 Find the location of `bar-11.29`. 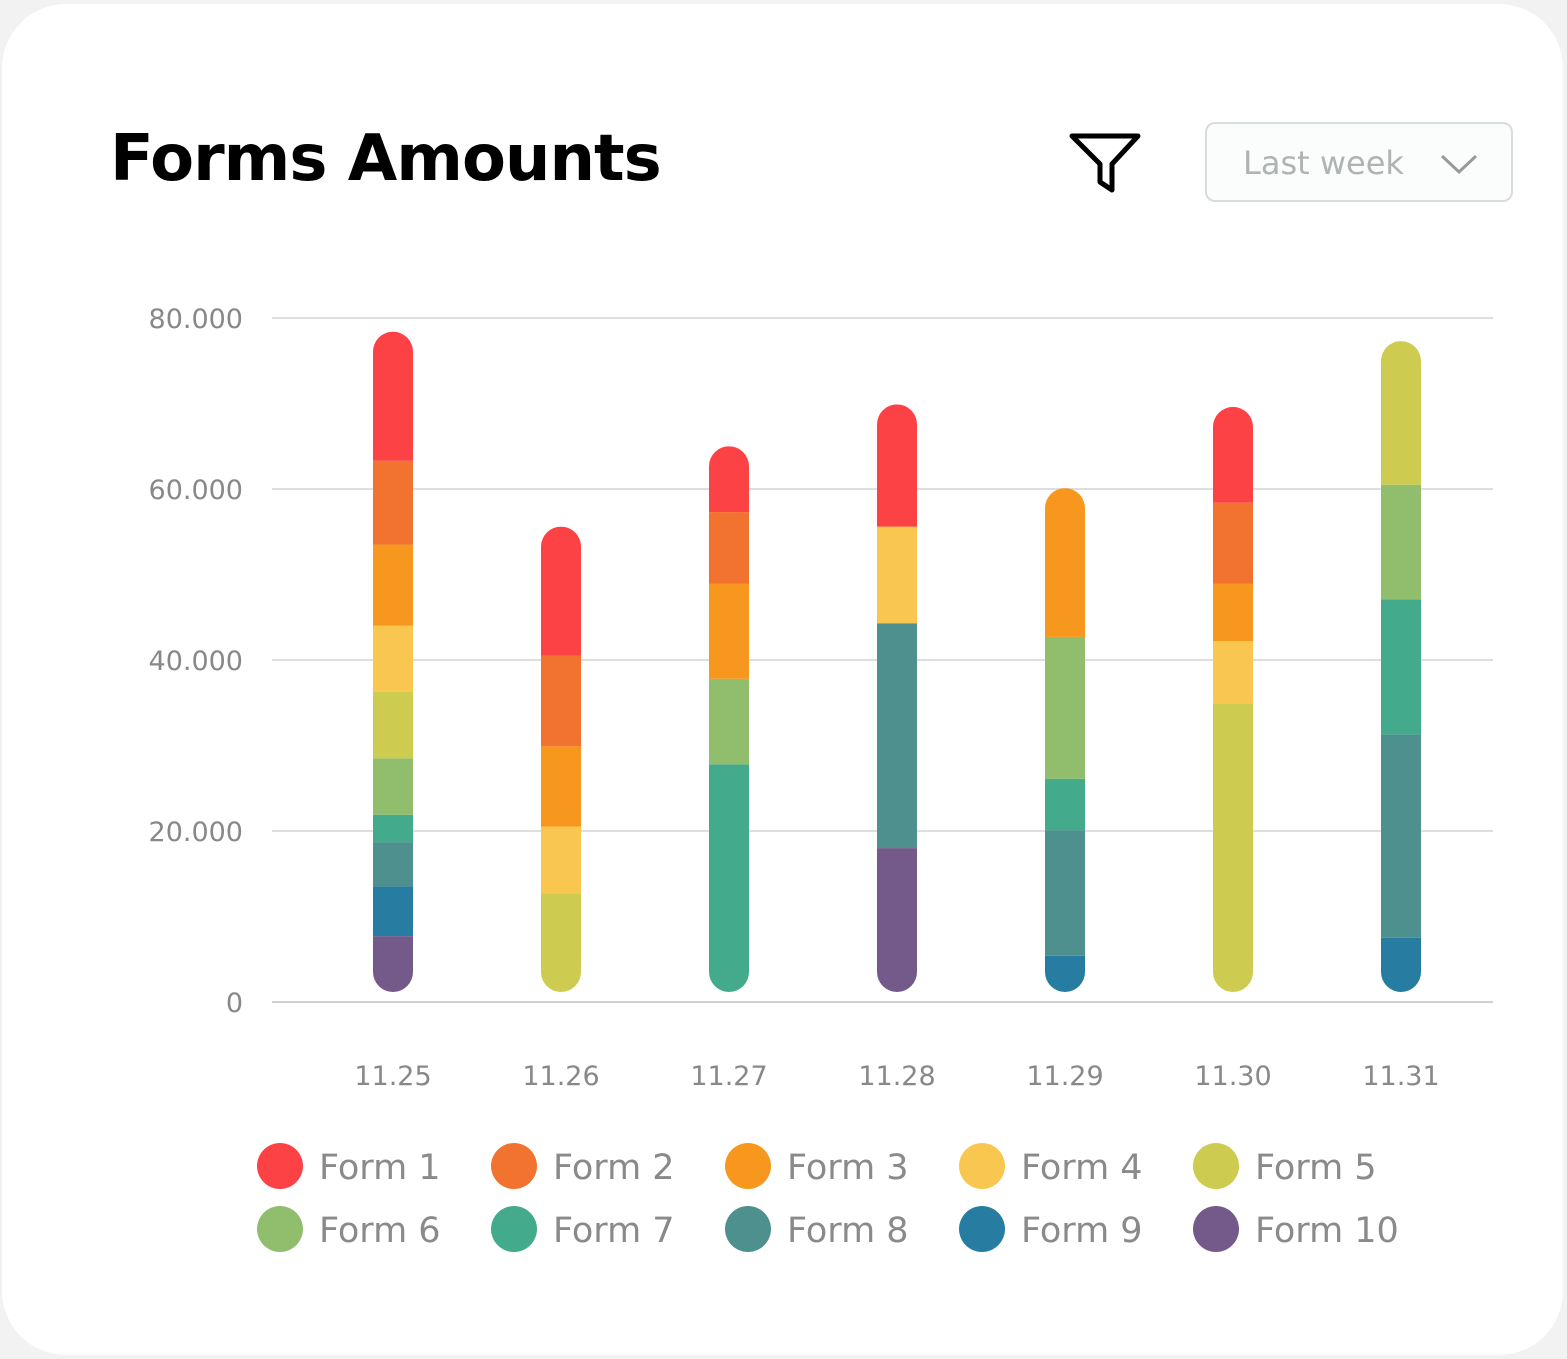

bar-11.29 is located at coordinates (1065, 745).